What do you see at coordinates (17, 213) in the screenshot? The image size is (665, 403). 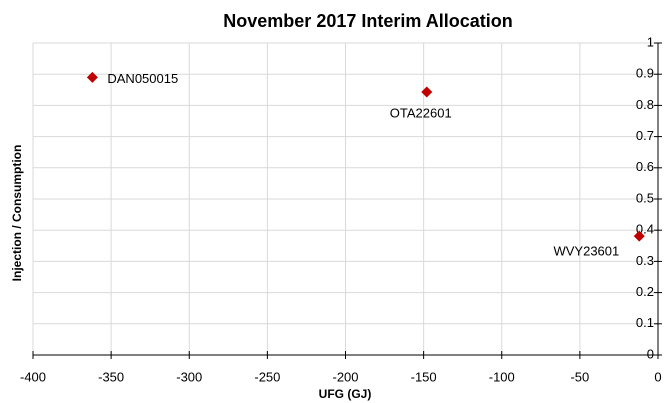 I see `y-axis-title: Injection / Consumption` at bounding box center [17, 213].